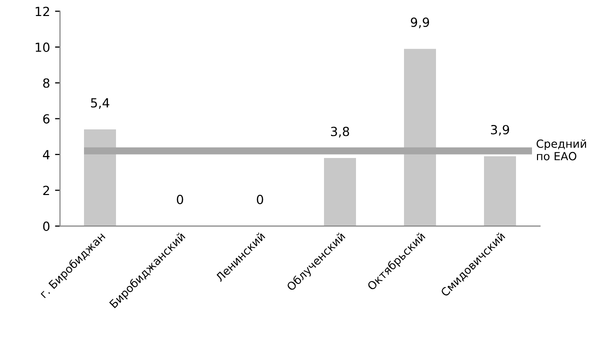 This screenshot has width=600, height=341. Describe the element at coordinates (46, 83) in the screenshot. I see `y-tick-label: 8` at that location.